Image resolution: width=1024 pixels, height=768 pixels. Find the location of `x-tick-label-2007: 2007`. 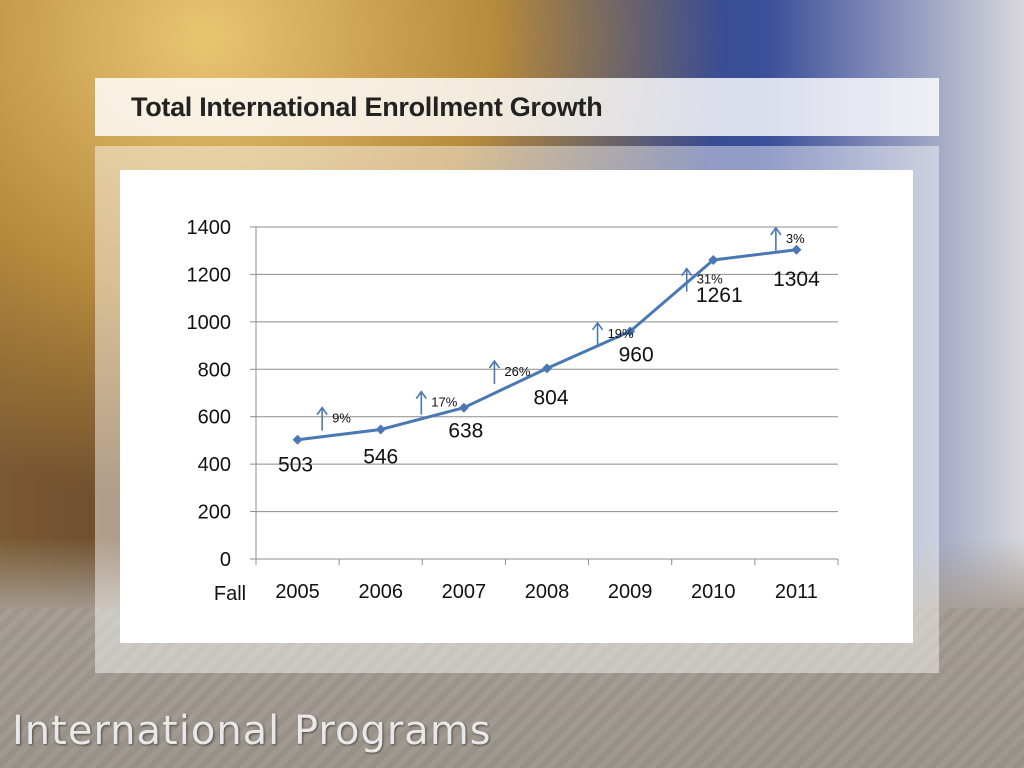

x-tick-label-2007: 2007 is located at coordinates (464, 592).